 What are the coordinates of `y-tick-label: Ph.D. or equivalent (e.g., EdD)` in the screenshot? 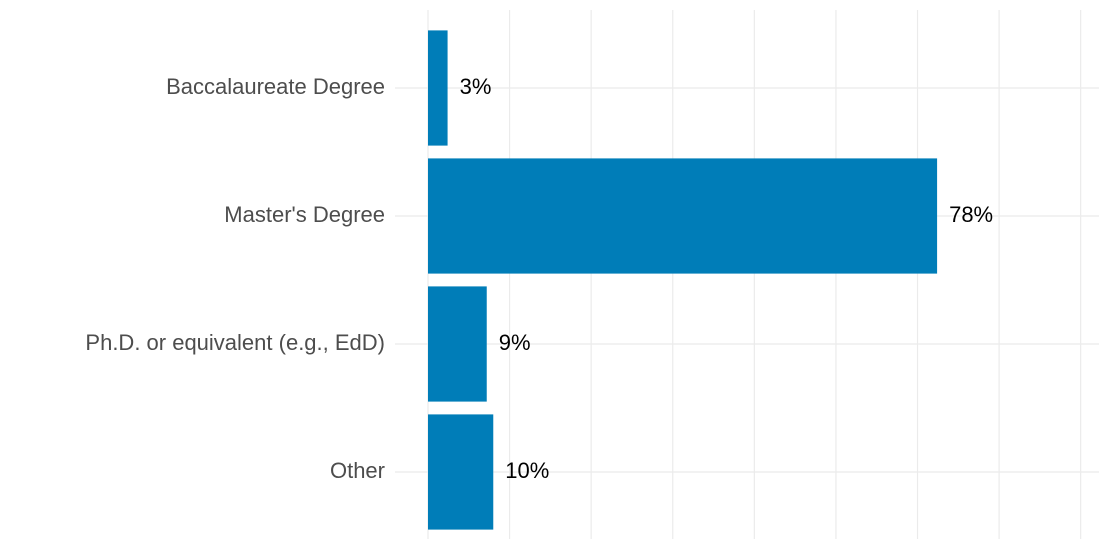 It's located at (235, 342).